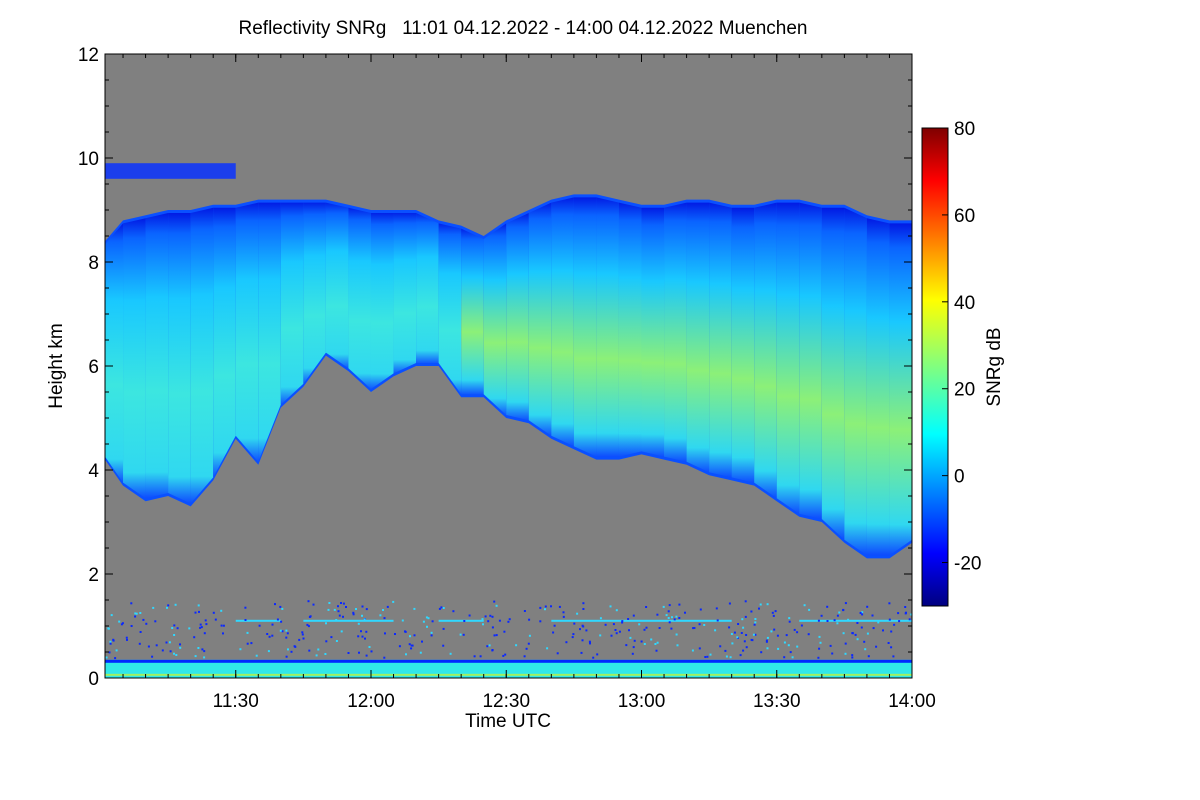  Describe the element at coordinates (508, 668) in the screenshot. I see `surface-clutter-band` at that location.